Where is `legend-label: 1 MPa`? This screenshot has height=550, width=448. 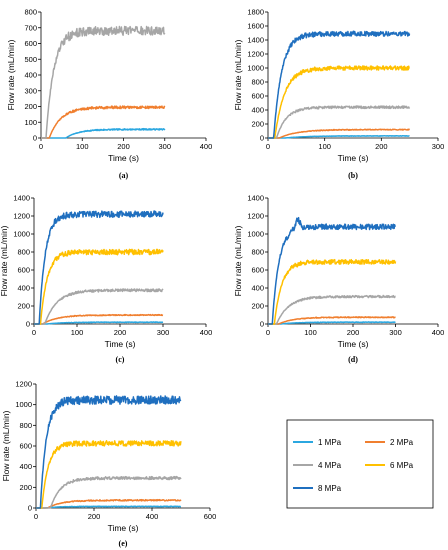 legend-label: 1 MPa is located at coordinates (330, 442).